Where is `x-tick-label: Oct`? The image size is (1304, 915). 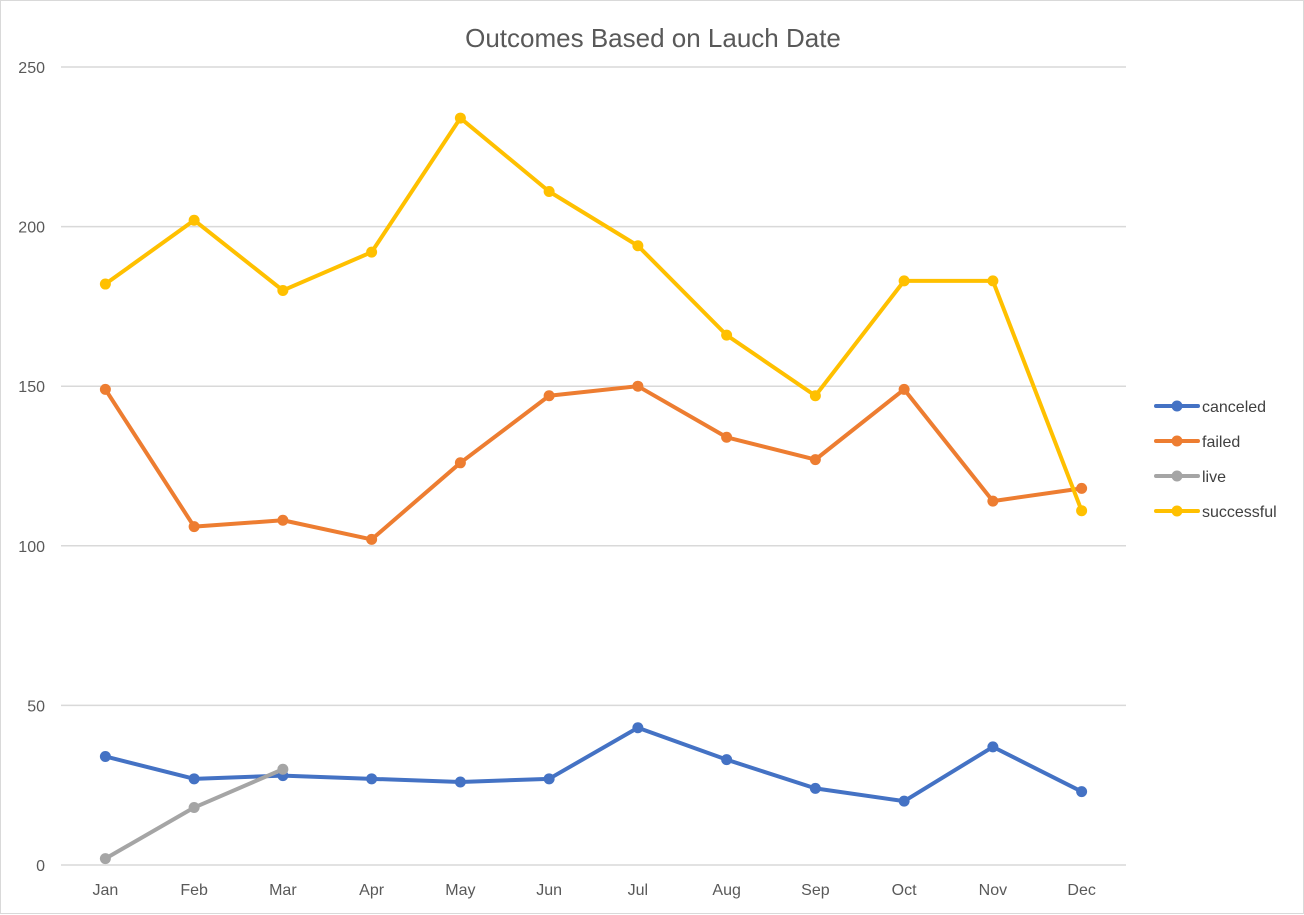 x-tick-label: Oct is located at coordinates (904, 890).